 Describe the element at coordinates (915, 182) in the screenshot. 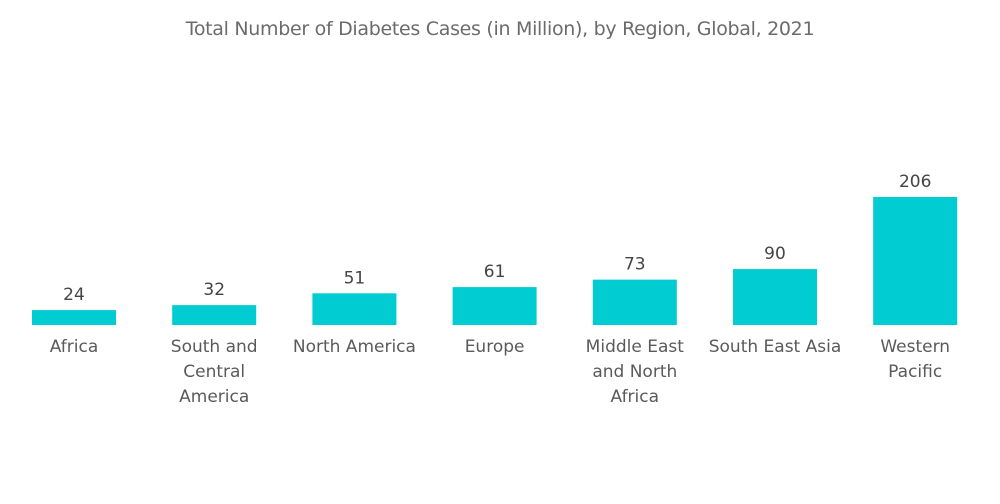

I see `data-label: 206` at that location.